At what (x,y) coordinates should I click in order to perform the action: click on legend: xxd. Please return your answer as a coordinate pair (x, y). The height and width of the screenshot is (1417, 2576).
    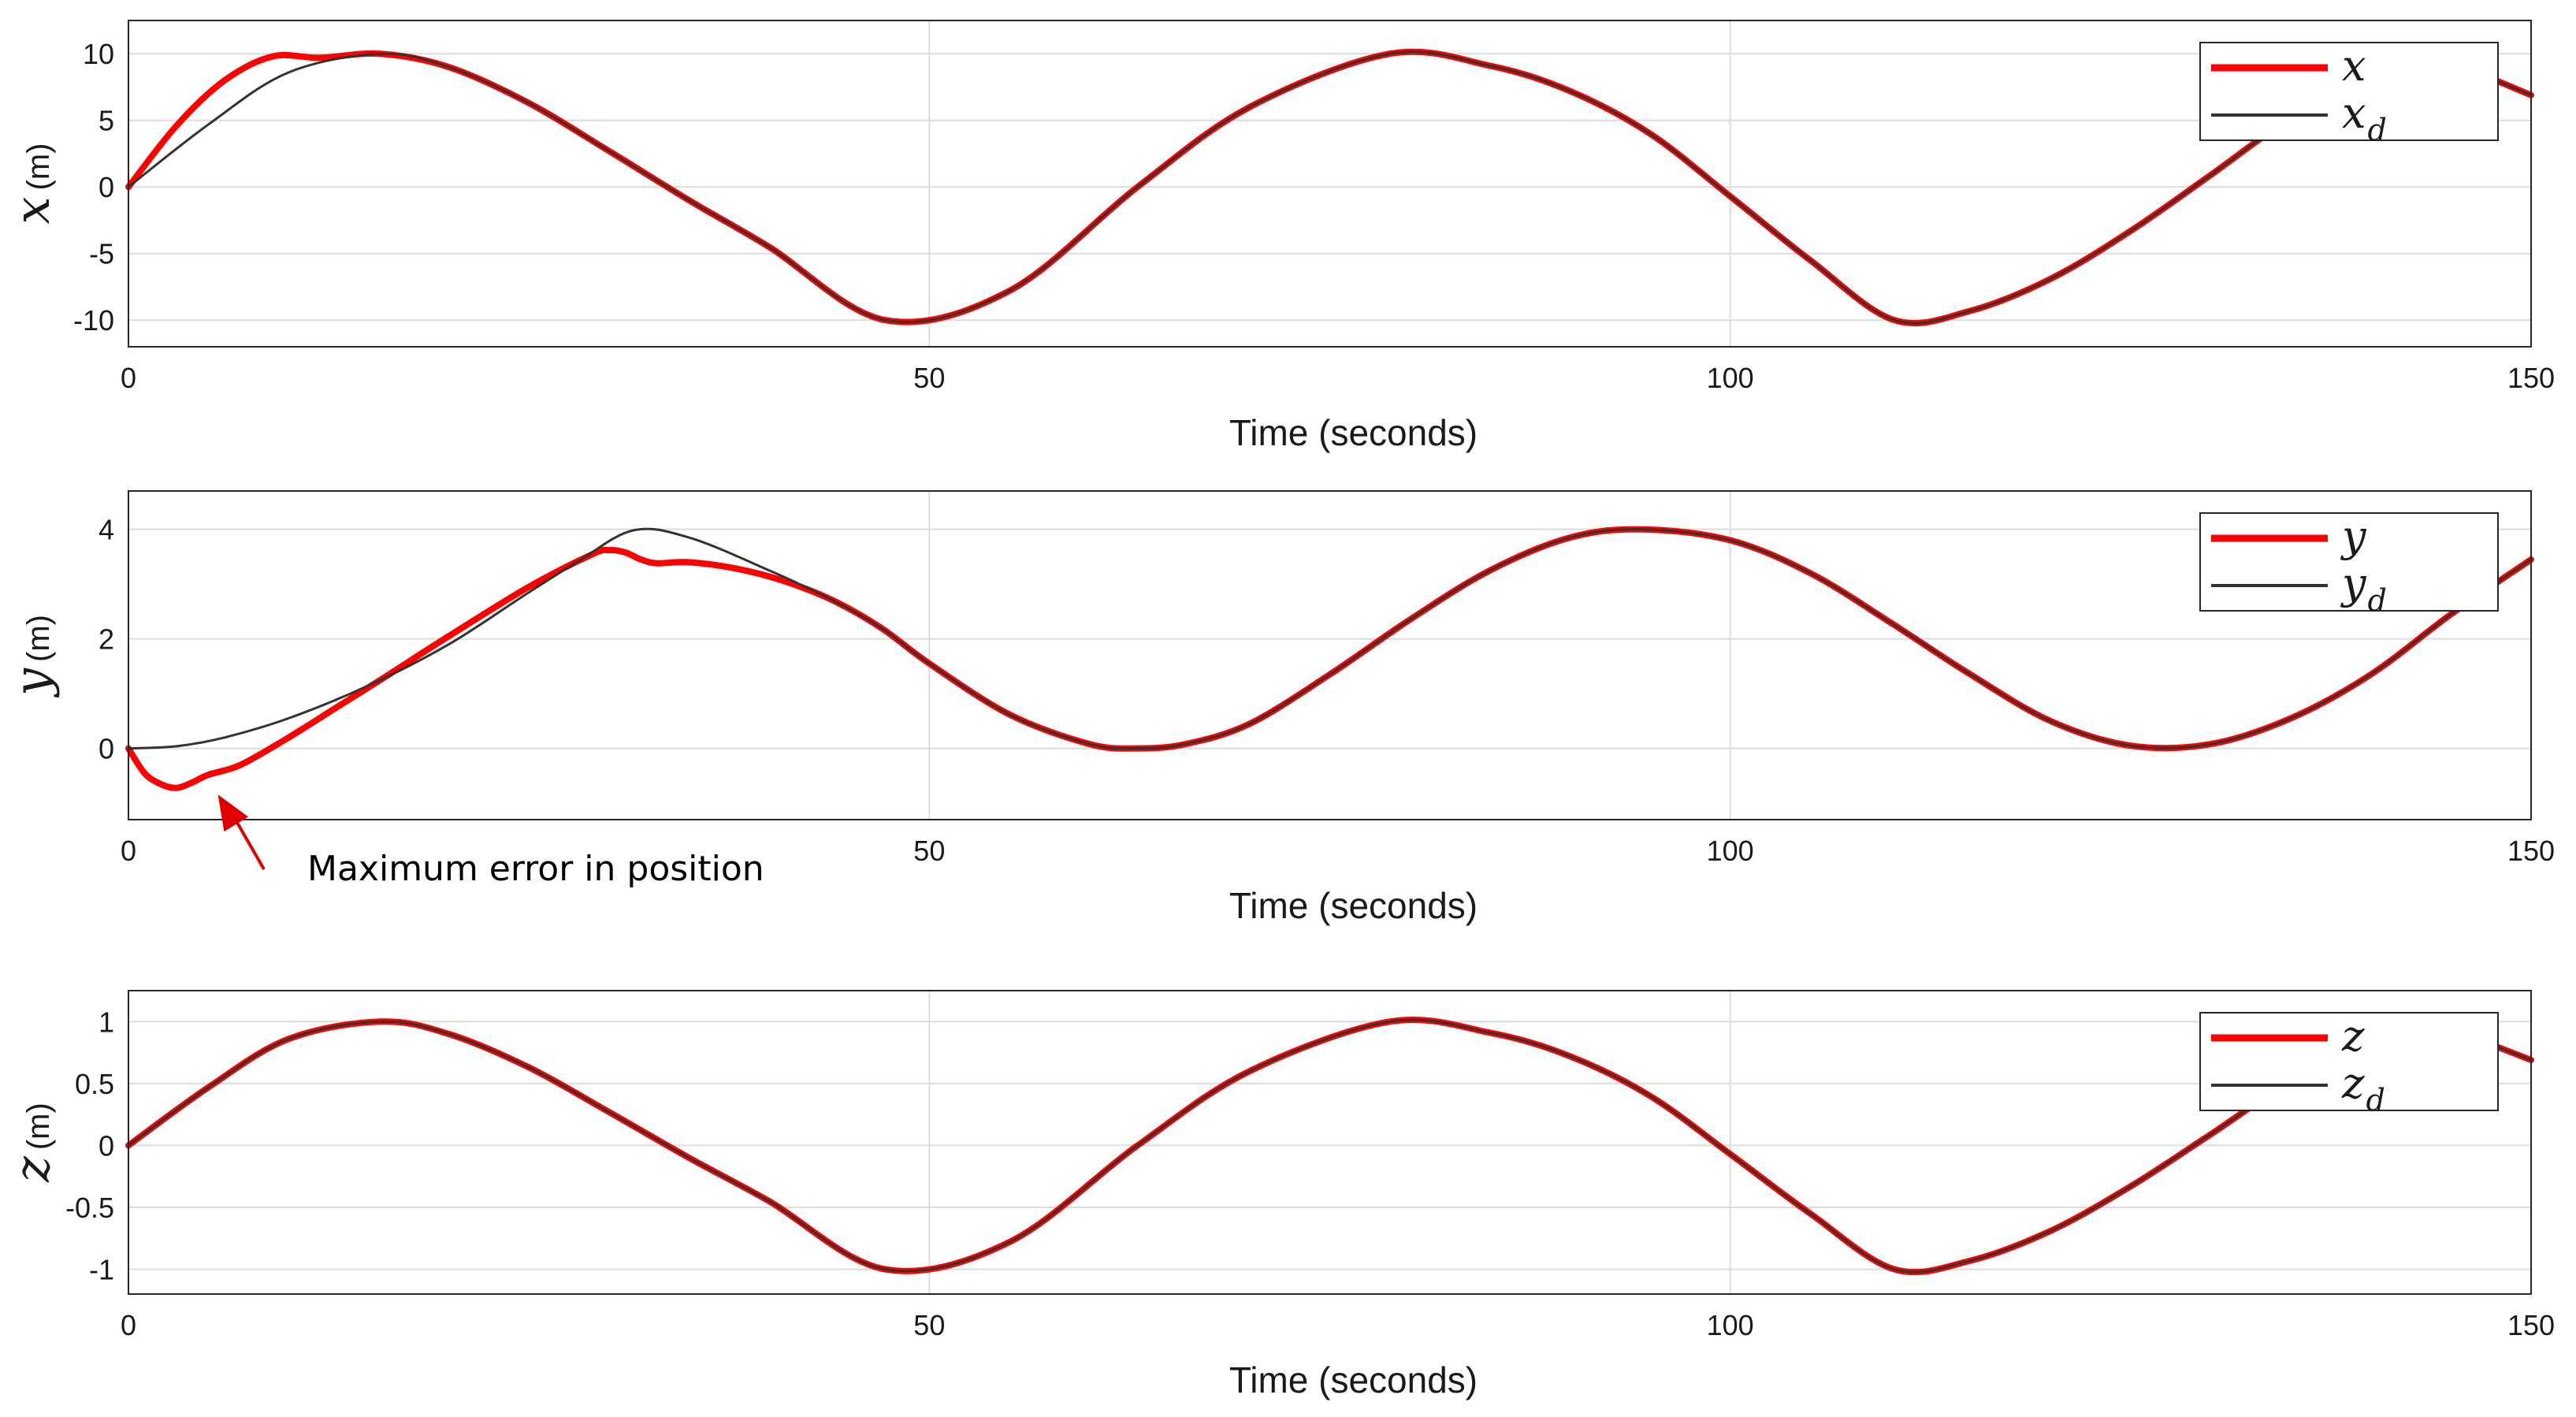
    Looking at the image, I should click on (2349, 94).